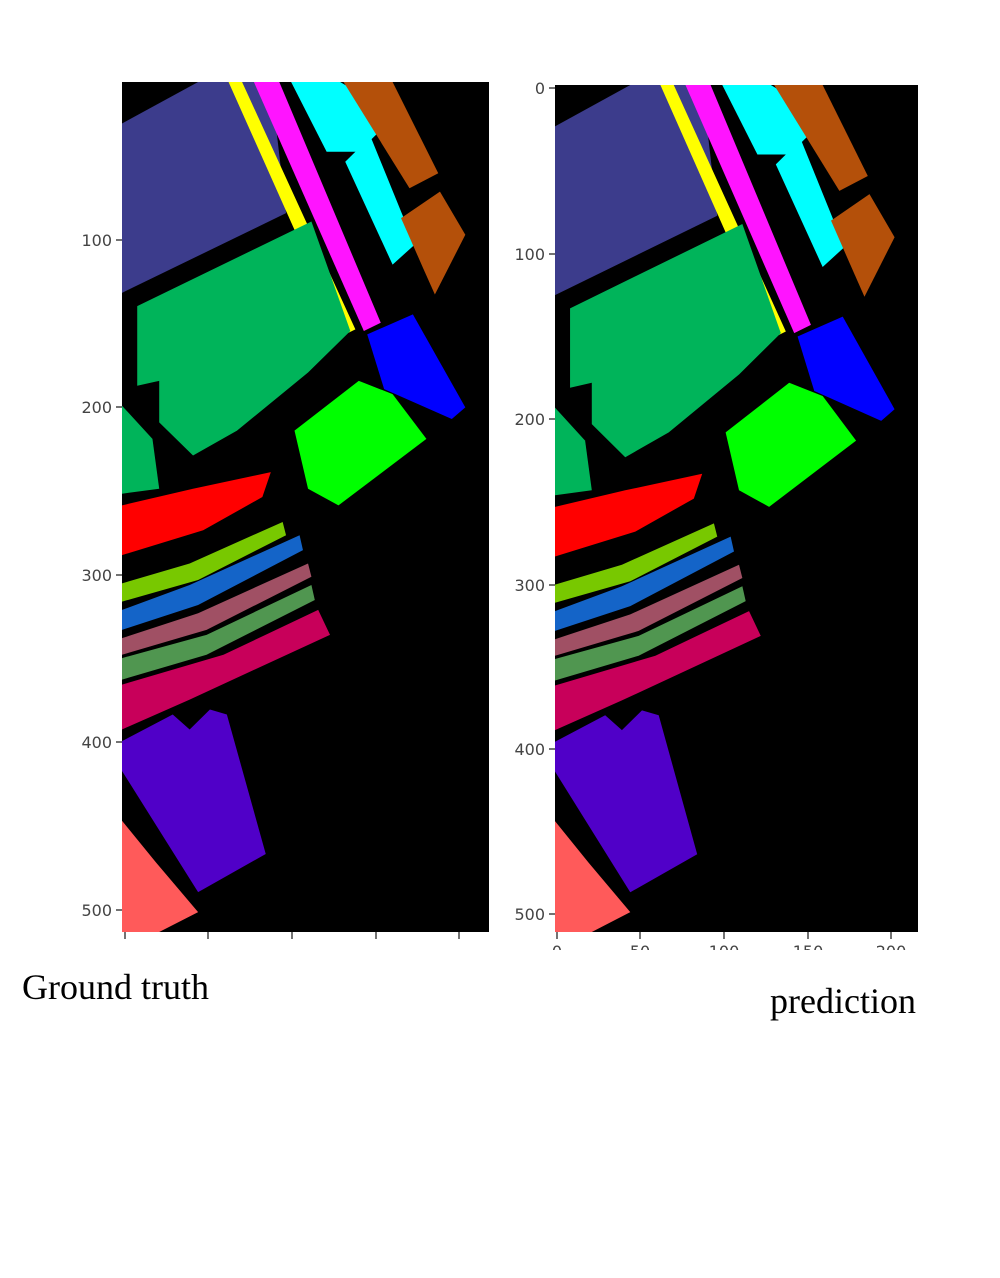  What do you see at coordinates (710, 960) in the screenshot?
I see `cropped-edge-mask` at bounding box center [710, 960].